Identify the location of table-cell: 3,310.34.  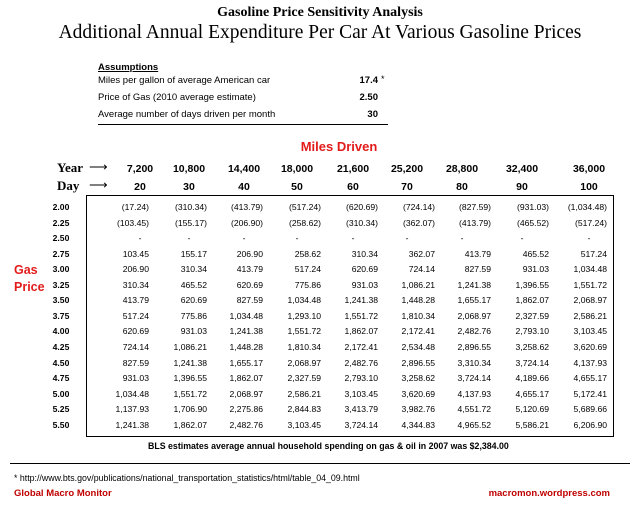
(474, 362).